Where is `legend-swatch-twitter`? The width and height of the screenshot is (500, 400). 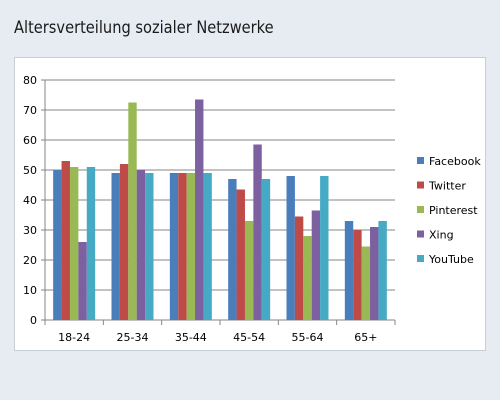 legend-swatch-twitter is located at coordinates (420, 185).